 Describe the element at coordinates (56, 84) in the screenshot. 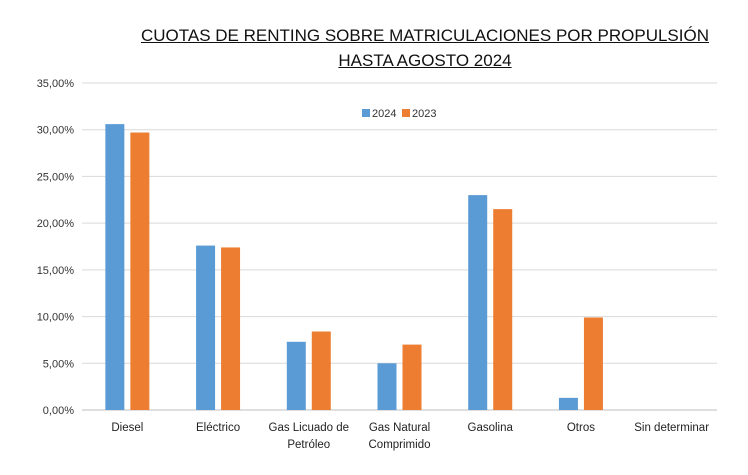

I see `y-tick-label: 35,00%` at that location.